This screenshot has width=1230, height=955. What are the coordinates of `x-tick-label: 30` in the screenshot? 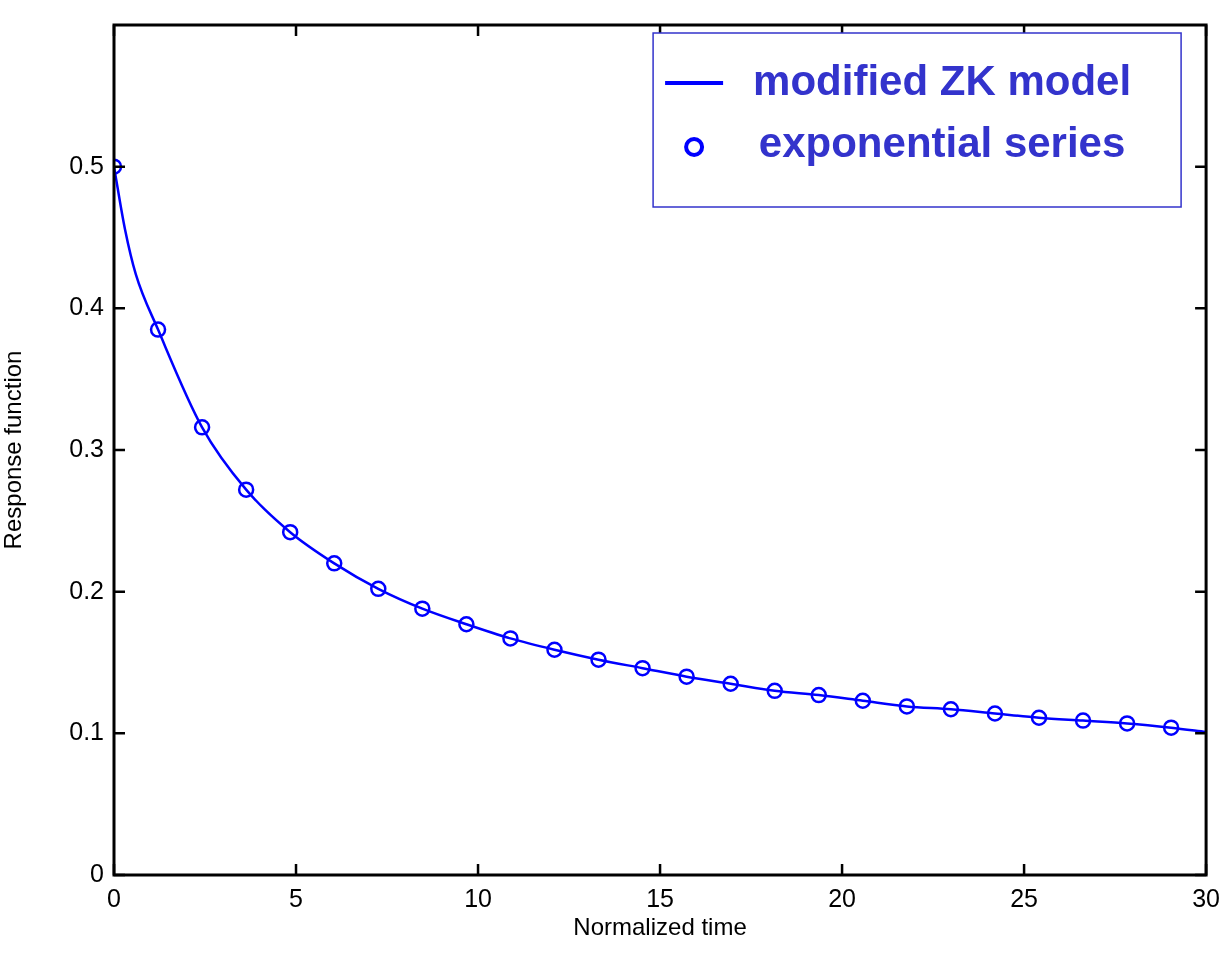 It's located at (1206, 897).